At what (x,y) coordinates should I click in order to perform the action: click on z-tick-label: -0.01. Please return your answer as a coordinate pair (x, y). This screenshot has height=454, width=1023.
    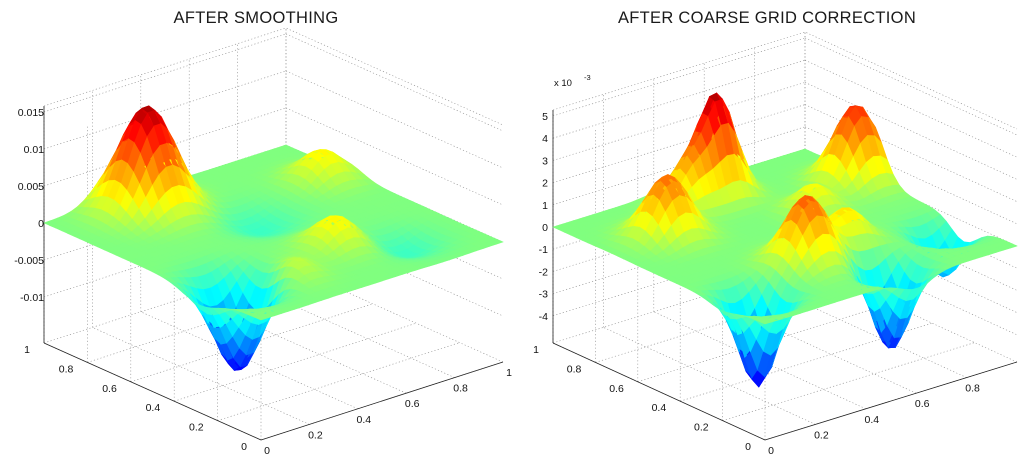
    Looking at the image, I should click on (32, 298).